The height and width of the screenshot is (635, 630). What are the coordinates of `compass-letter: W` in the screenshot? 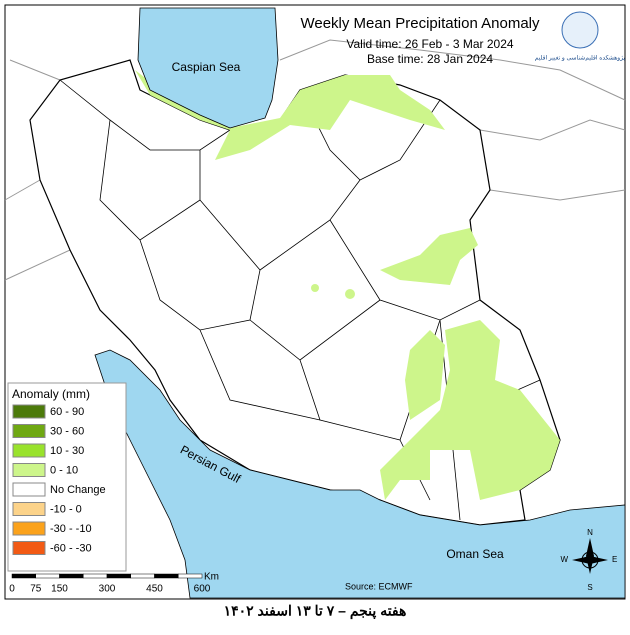 It's located at (564, 559).